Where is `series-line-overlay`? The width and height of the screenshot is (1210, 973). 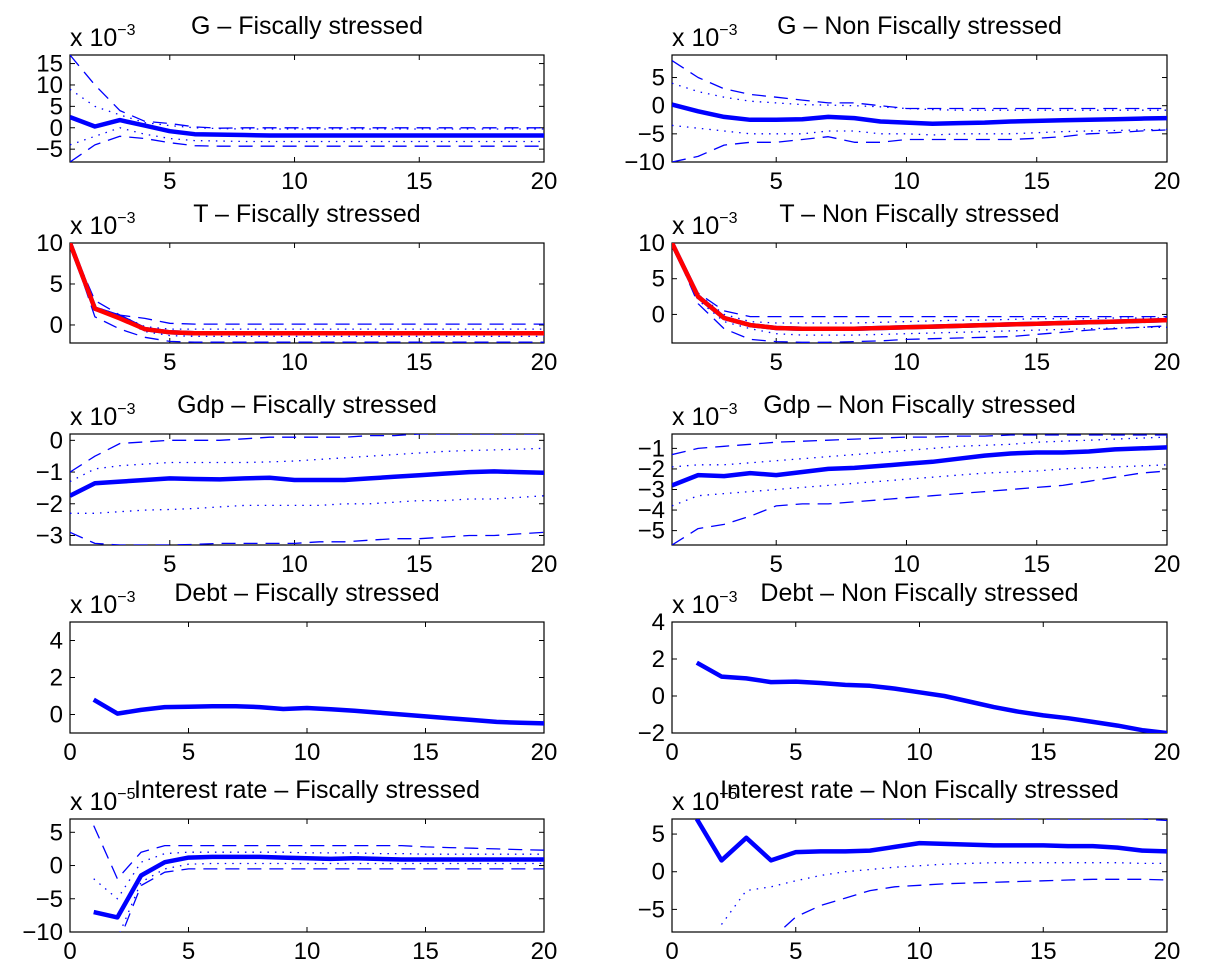 series-line-overlay is located at coordinates (919, 287).